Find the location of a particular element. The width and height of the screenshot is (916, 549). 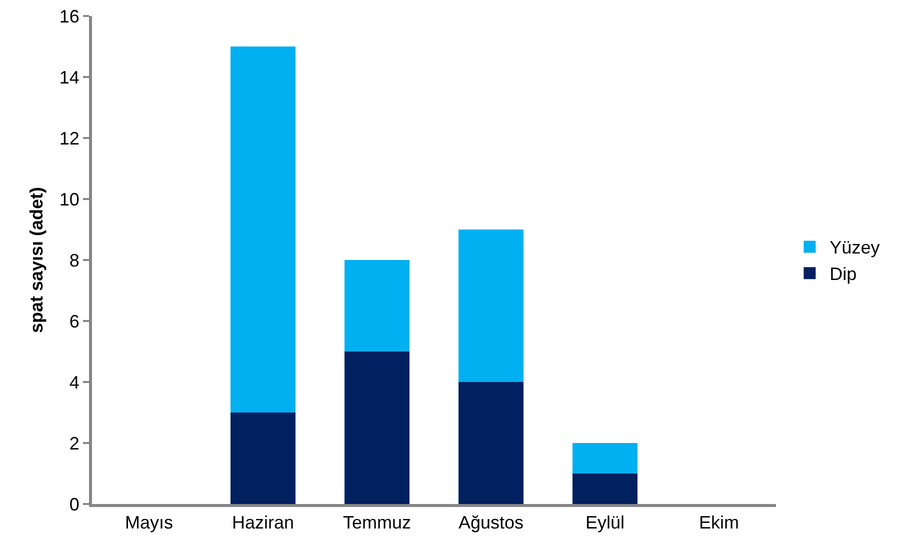

y-axis-title: spat sayısı (adet) is located at coordinates (36, 260).